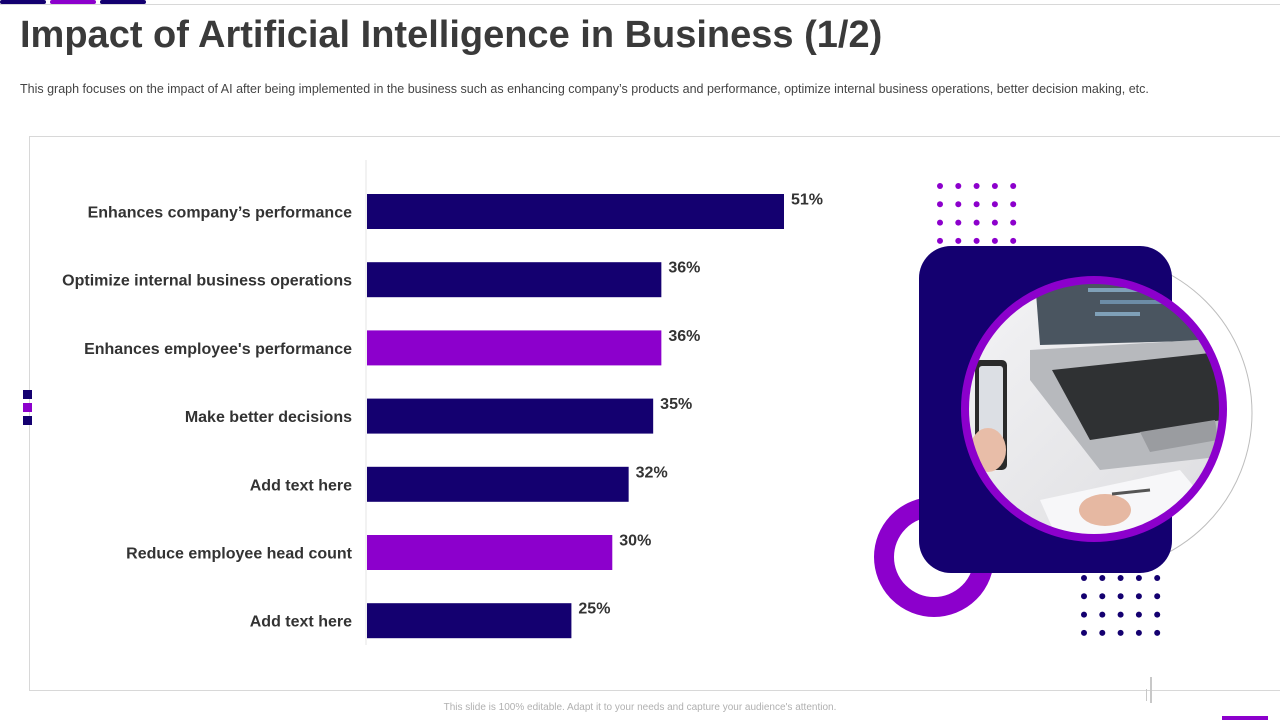  I want to click on laptop-photo-icon, so click(1094, 409).